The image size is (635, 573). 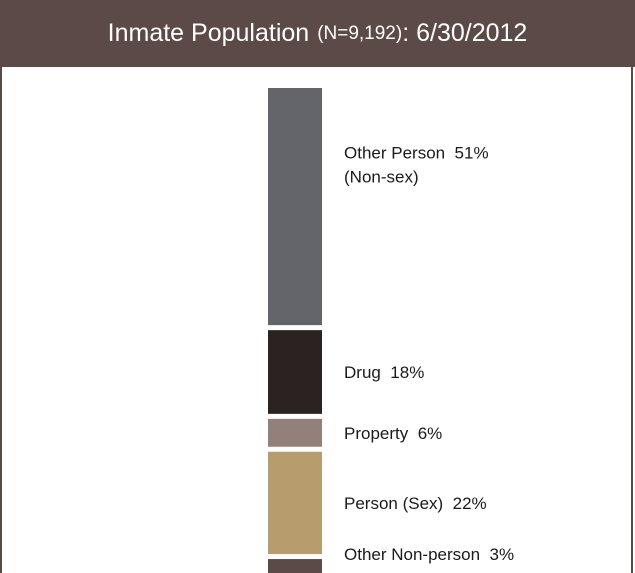 What do you see at coordinates (429, 554) in the screenshot?
I see `segment-label-other-non-person: Other Non-person 3%` at bounding box center [429, 554].